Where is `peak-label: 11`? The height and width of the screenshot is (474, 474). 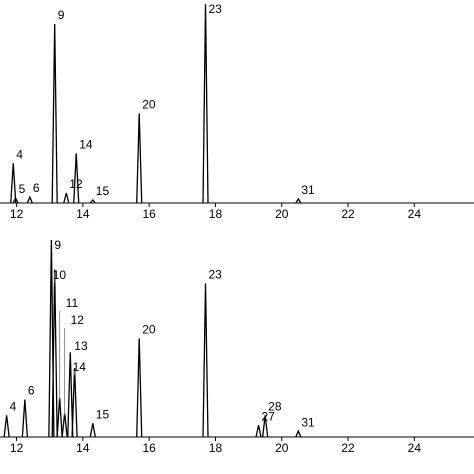 peak-label: 11 is located at coordinates (72, 303).